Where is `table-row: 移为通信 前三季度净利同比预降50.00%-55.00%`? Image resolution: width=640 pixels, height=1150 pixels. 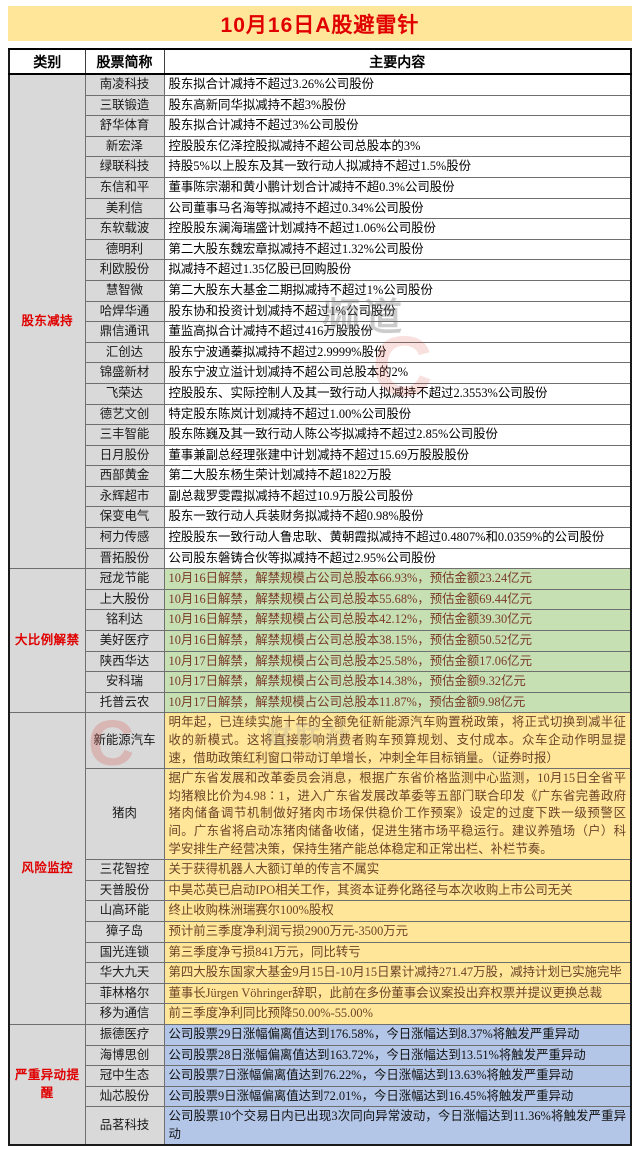 table-row: 移为通信 前三季度净利同比预降50.00%-55.00% is located at coordinates (320, 1014).